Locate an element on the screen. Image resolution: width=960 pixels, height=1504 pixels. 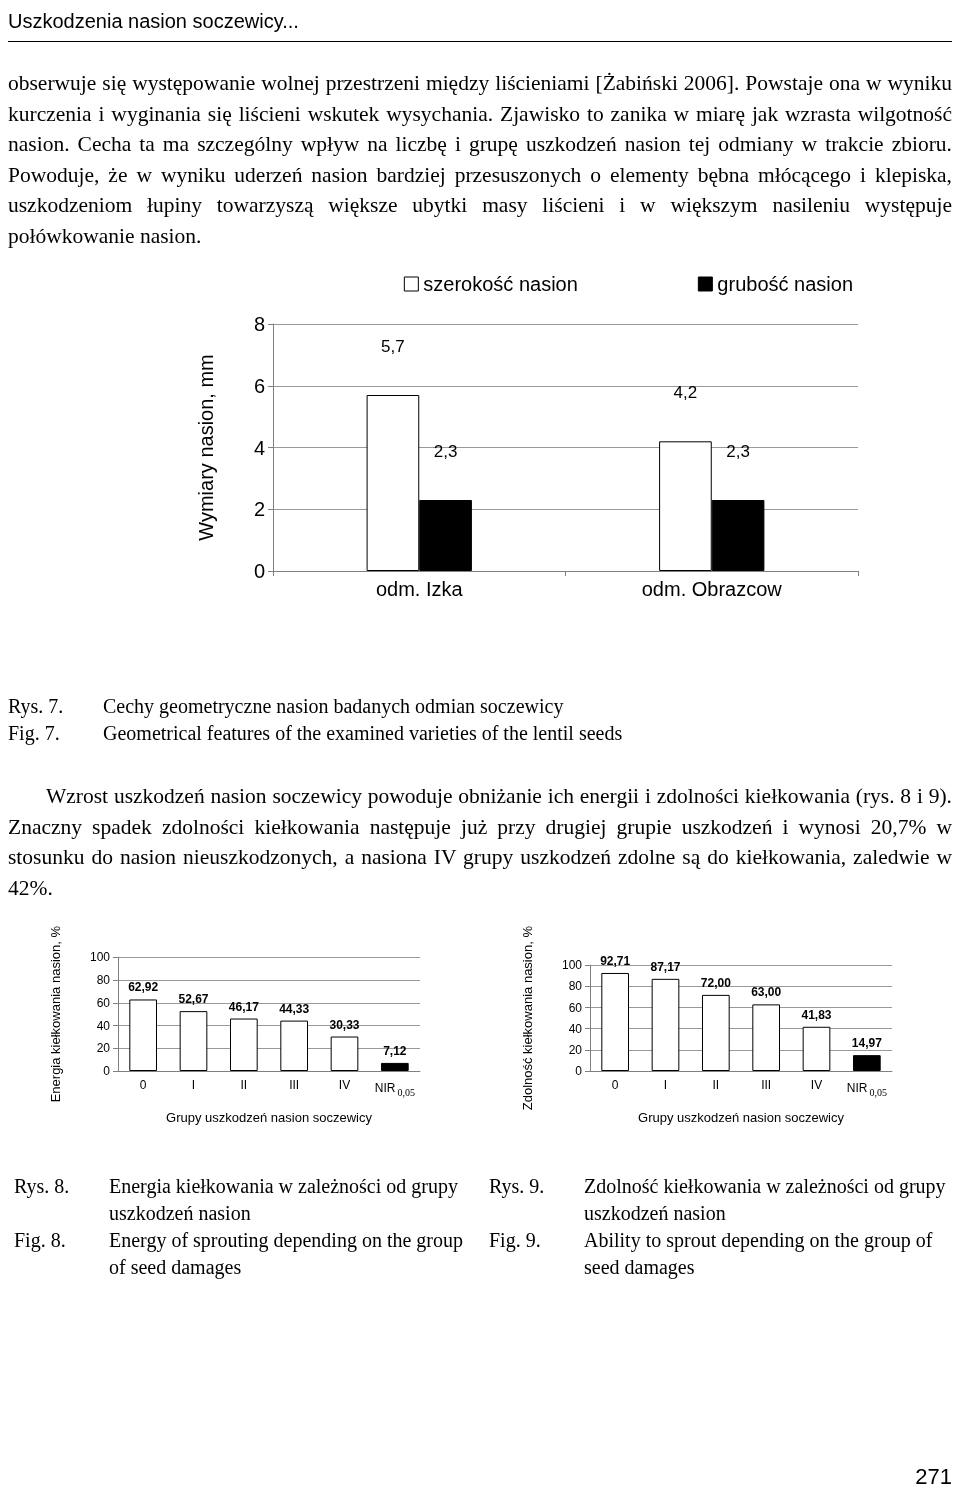
data-label: 7,12 is located at coordinates (395, 1050).